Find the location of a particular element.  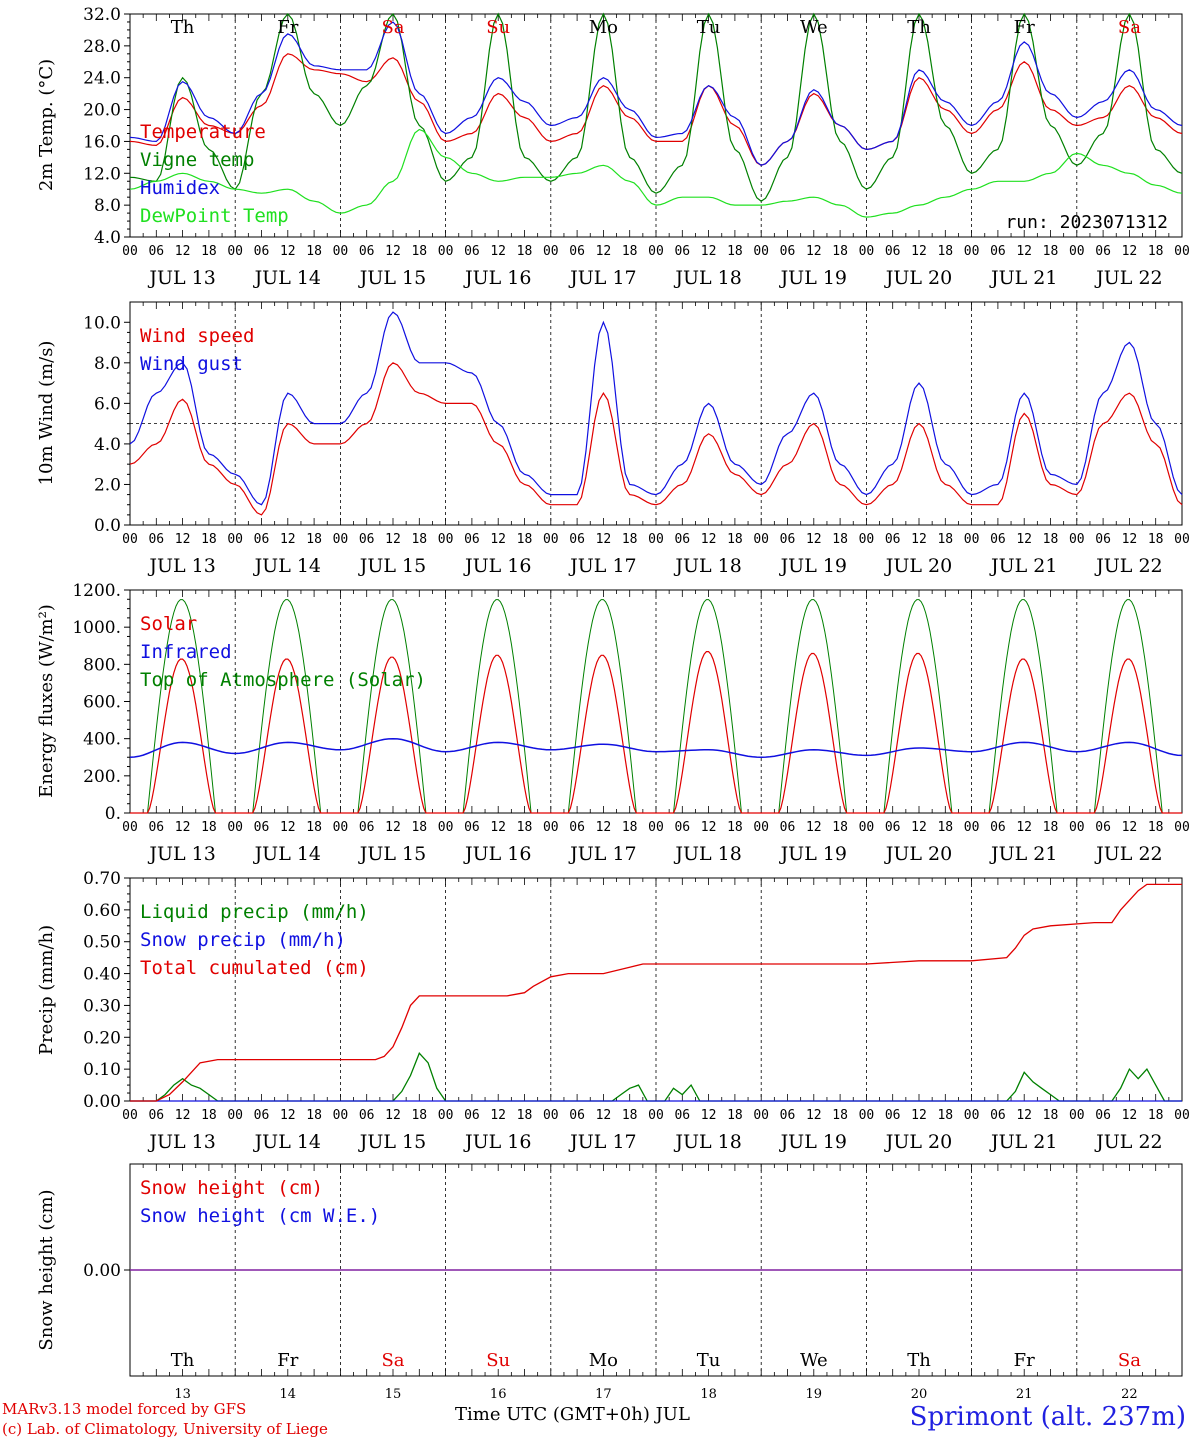

y-tick-label: 0.50 is located at coordinates (102, 943).